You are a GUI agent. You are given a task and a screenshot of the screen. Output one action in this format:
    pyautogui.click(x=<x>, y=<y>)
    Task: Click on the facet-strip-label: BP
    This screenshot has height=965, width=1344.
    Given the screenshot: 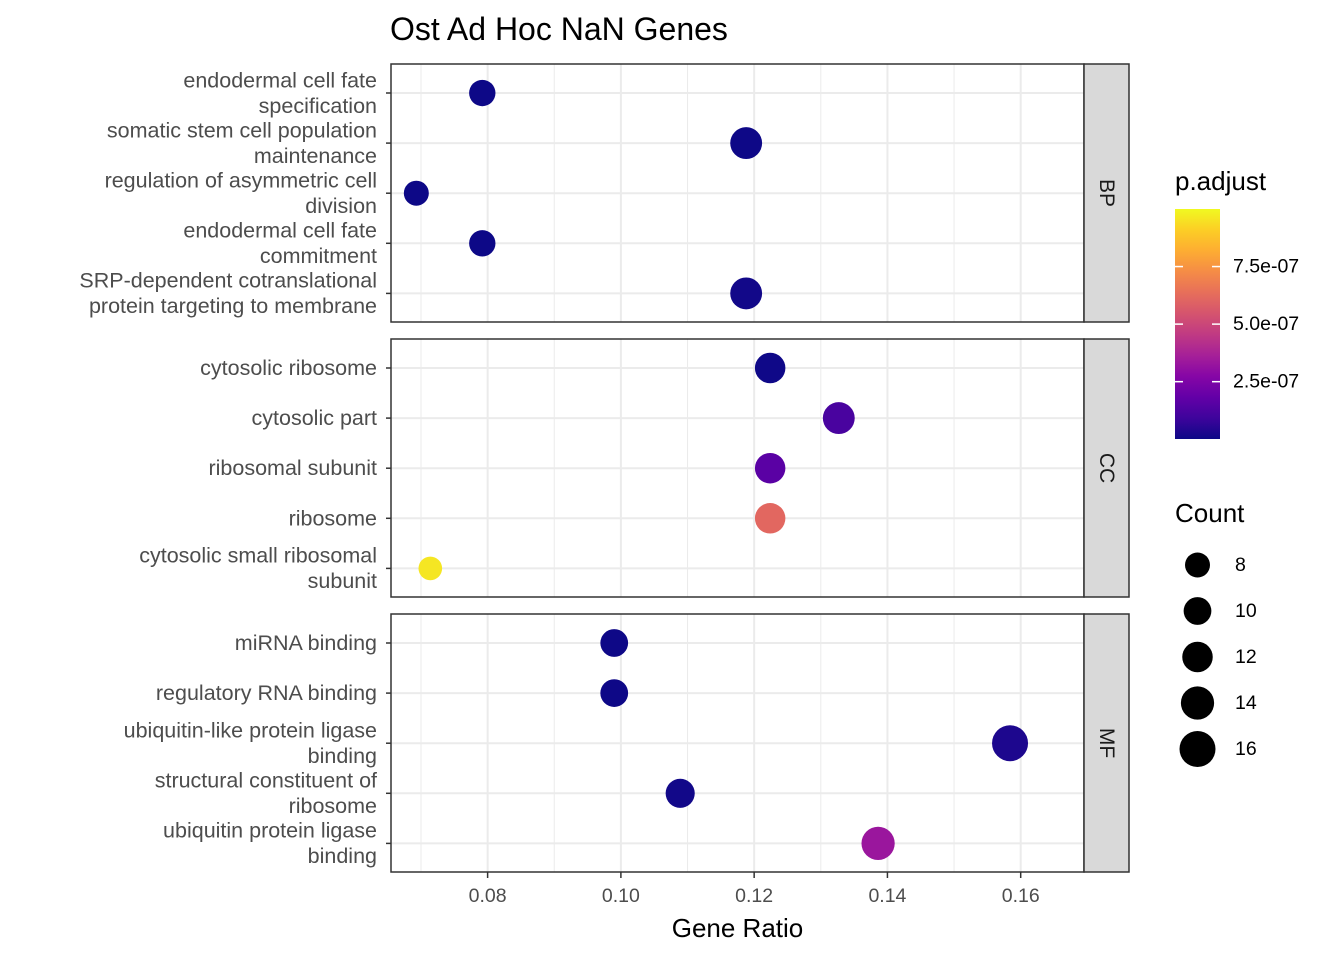 What is the action you would take?
    pyautogui.click(x=1106, y=193)
    